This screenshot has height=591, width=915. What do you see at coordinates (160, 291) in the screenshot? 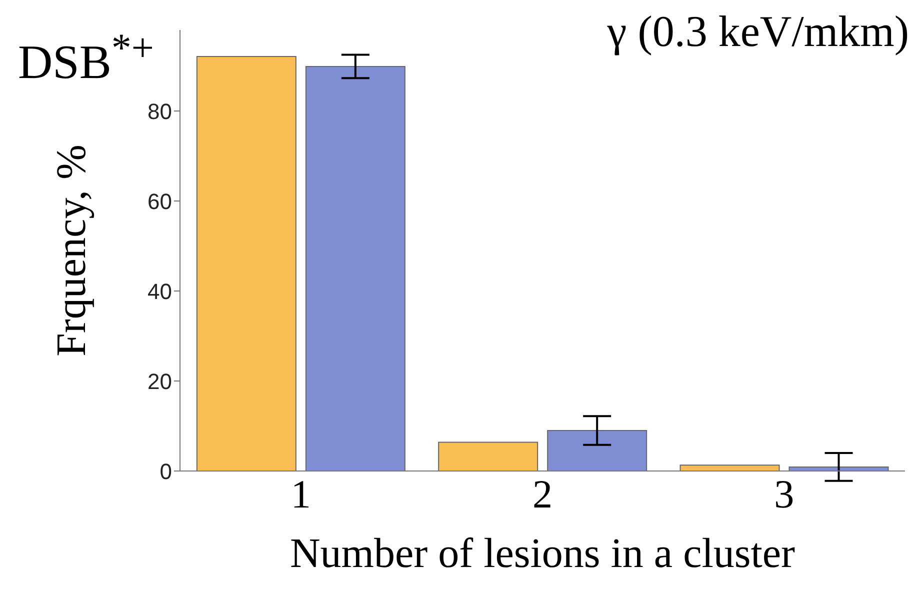
I see `y-tick-label: 40` at bounding box center [160, 291].